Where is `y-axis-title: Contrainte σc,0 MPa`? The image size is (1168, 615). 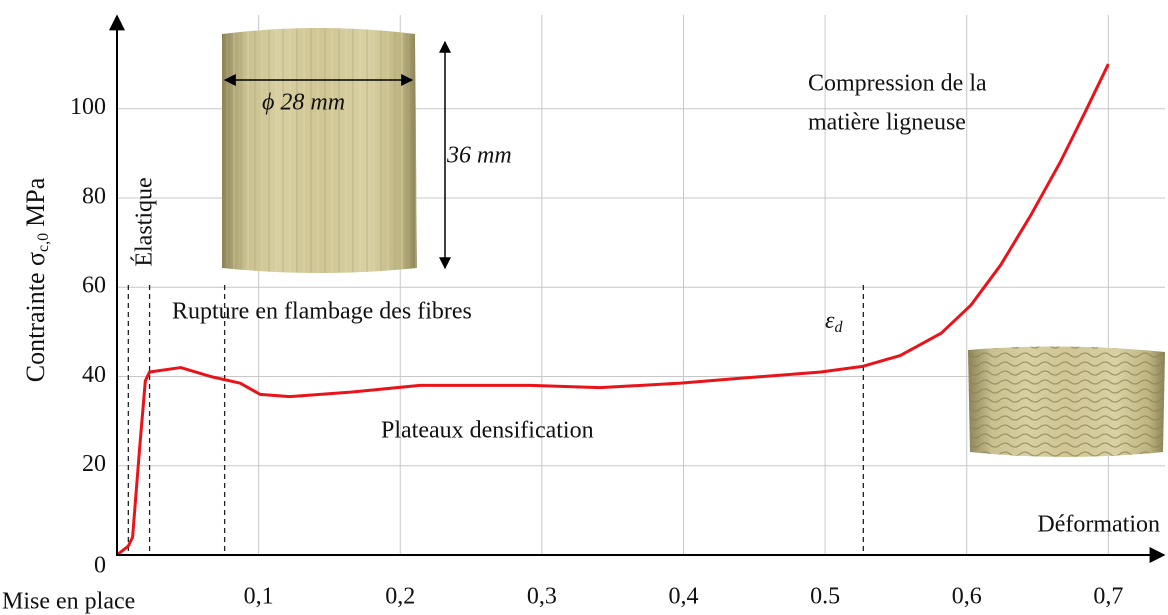
y-axis-title: Contrainte σc,0 MPa is located at coordinates (36, 279).